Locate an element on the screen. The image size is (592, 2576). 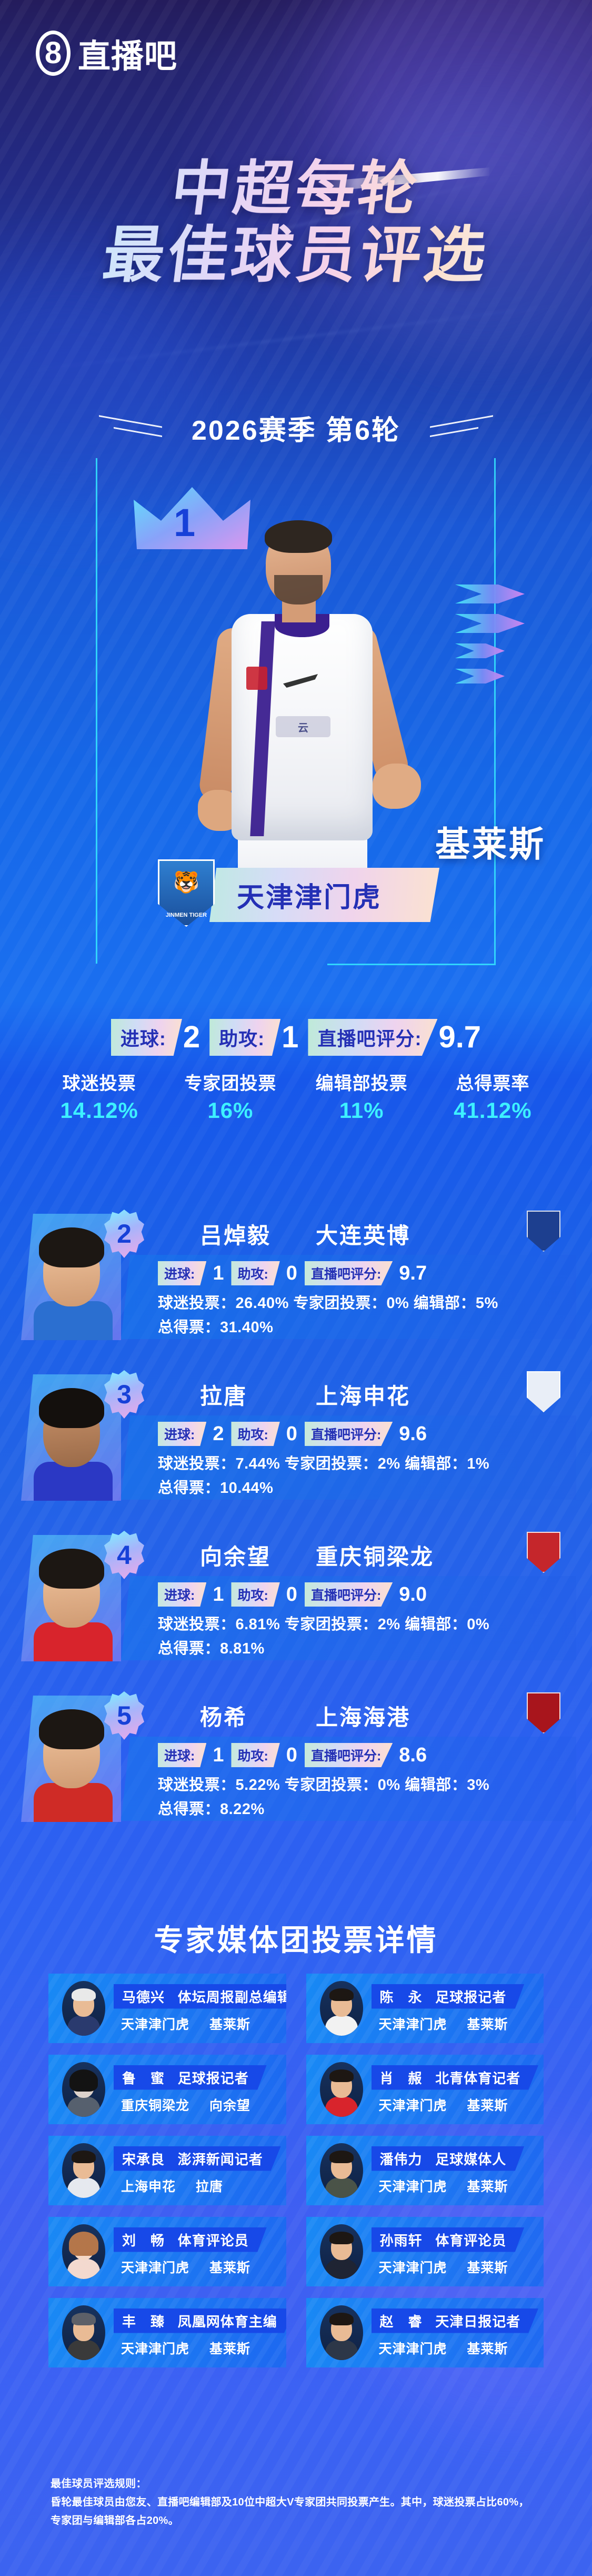
expert-card: 赵 睿 天津日报记者 天津津门虎 基莱斯 is located at coordinates (425, 2332).